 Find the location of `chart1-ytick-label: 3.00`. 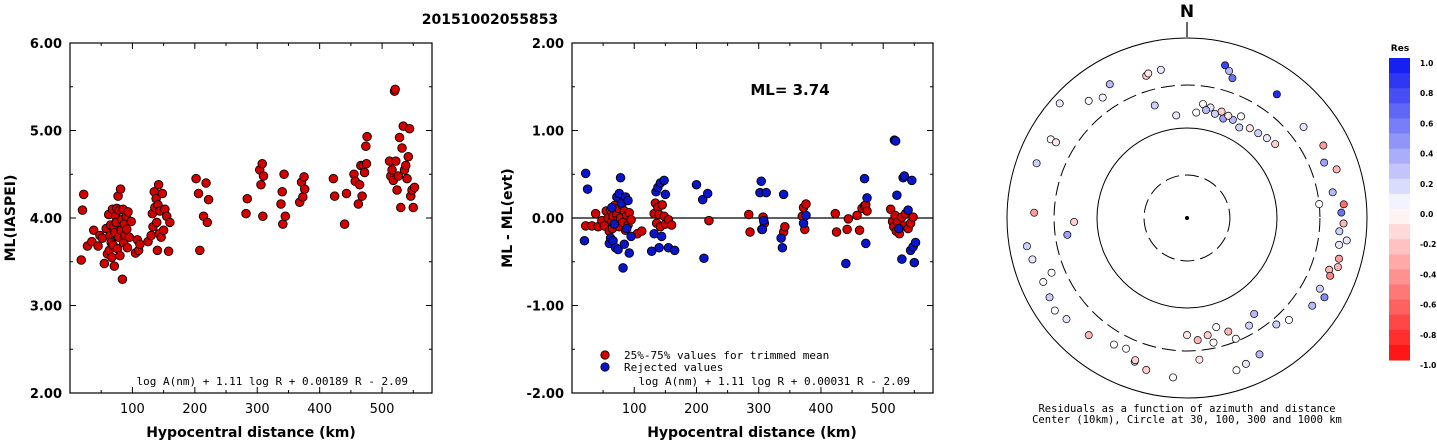

chart1-ytick-label: 3.00 is located at coordinates (46, 307).